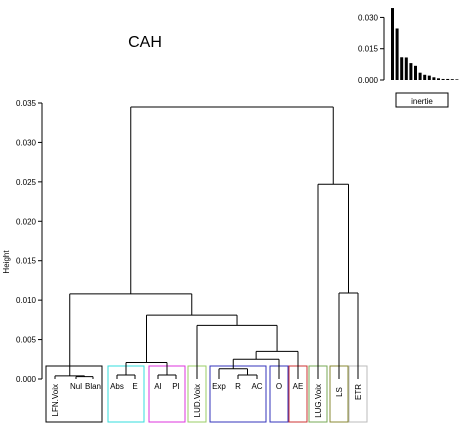  I want to click on leaf-label: PI, so click(176, 386).